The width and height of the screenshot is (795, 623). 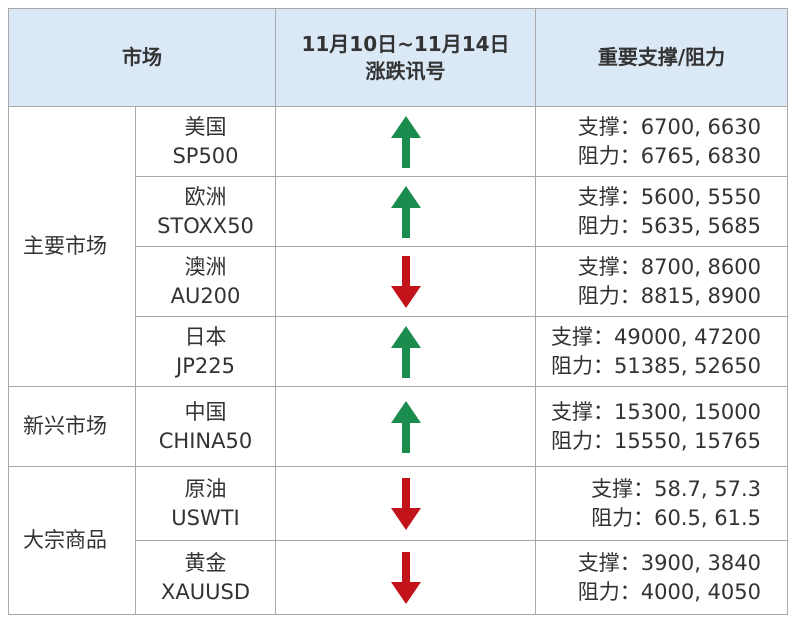 What do you see at coordinates (669, 562) in the screenshot?
I see `support-text: 支撑：3900, 3840` at bounding box center [669, 562].